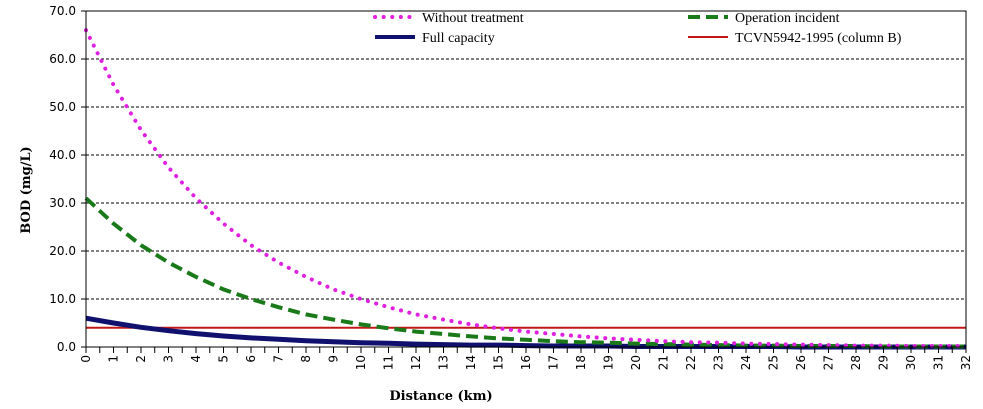 The width and height of the screenshot is (983, 409). I want to click on x-tick-label: 4, so click(196, 359).